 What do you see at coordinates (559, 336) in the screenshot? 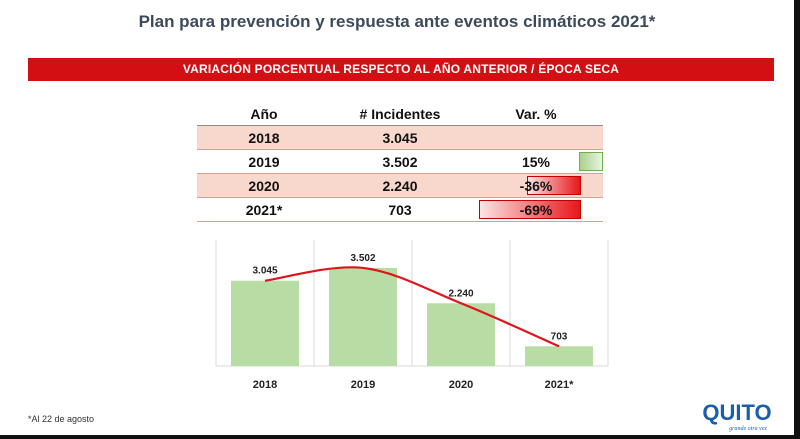
I see `data-label: 703` at bounding box center [559, 336].